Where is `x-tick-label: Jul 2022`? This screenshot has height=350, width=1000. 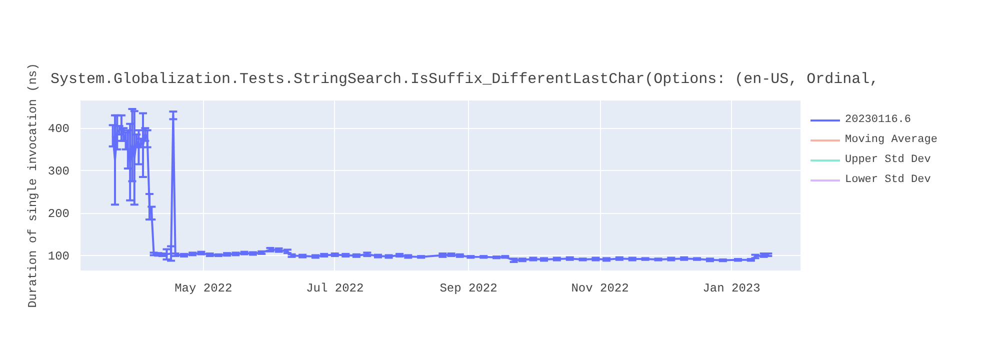 x-tick-label: Jul 2022 is located at coordinates (335, 289).